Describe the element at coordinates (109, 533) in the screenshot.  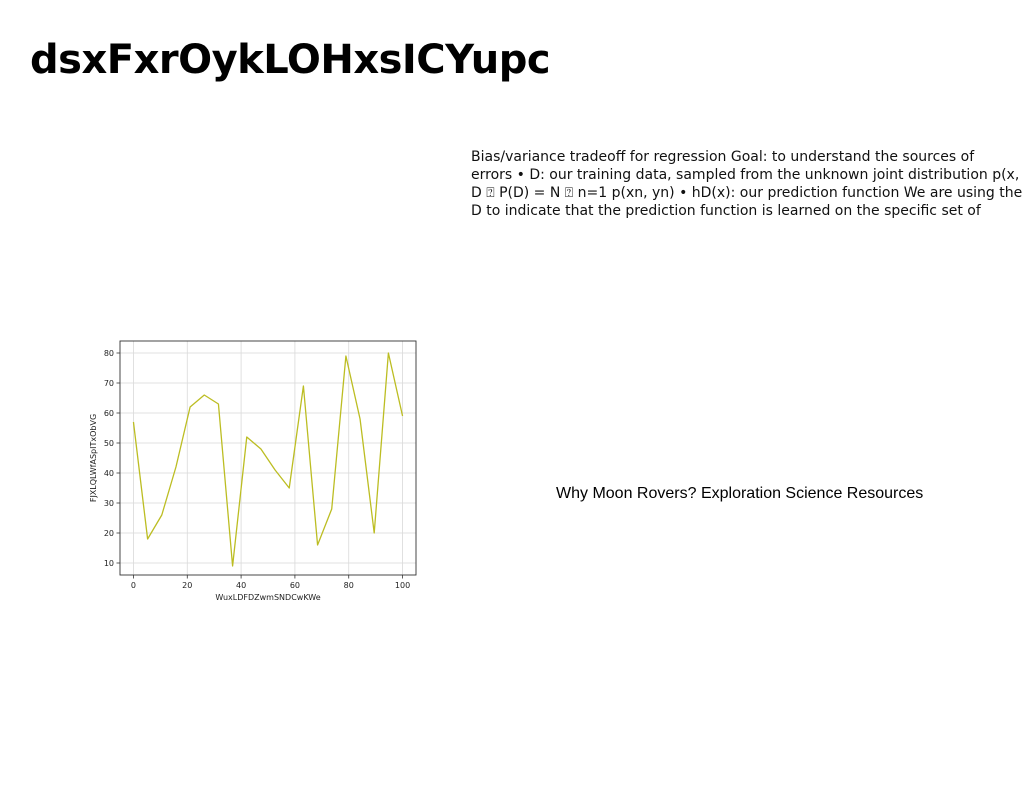
I see `y-tick-label: 20` at that location.